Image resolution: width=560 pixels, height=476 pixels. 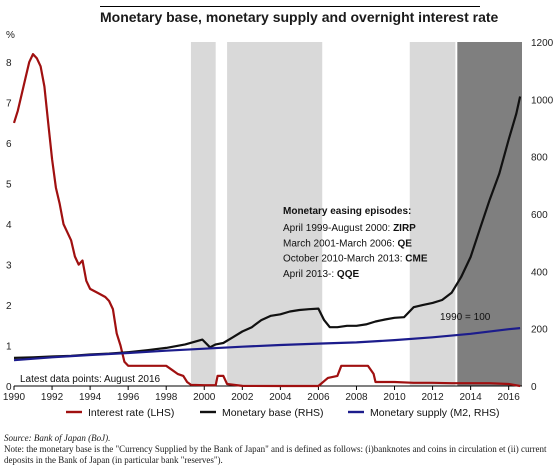 What do you see at coordinates (338, 228) in the screenshot?
I see `episode-dates: April 1999-August 2000:` at bounding box center [338, 228].